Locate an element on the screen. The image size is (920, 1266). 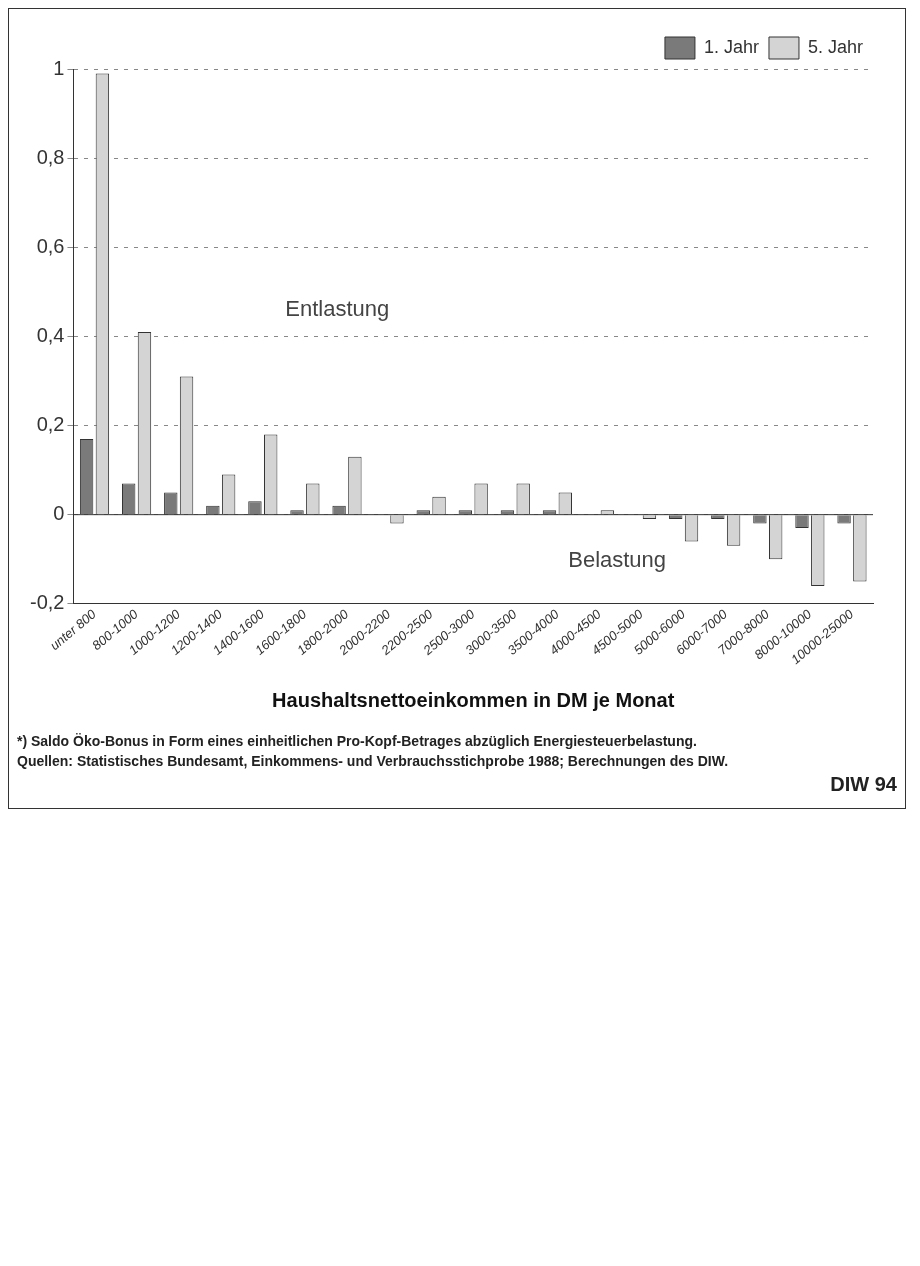
y-tick-label: 0,2 is located at coordinates (50, 424).